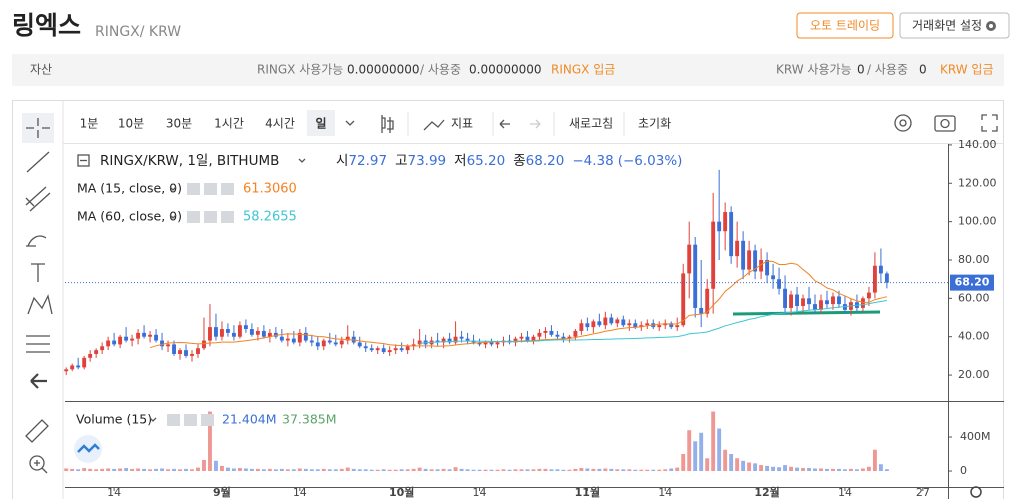 This screenshot has height=499, width=1014. What do you see at coordinates (504, 124) in the screenshot?
I see `undo-button` at bounding box center [504, 124].